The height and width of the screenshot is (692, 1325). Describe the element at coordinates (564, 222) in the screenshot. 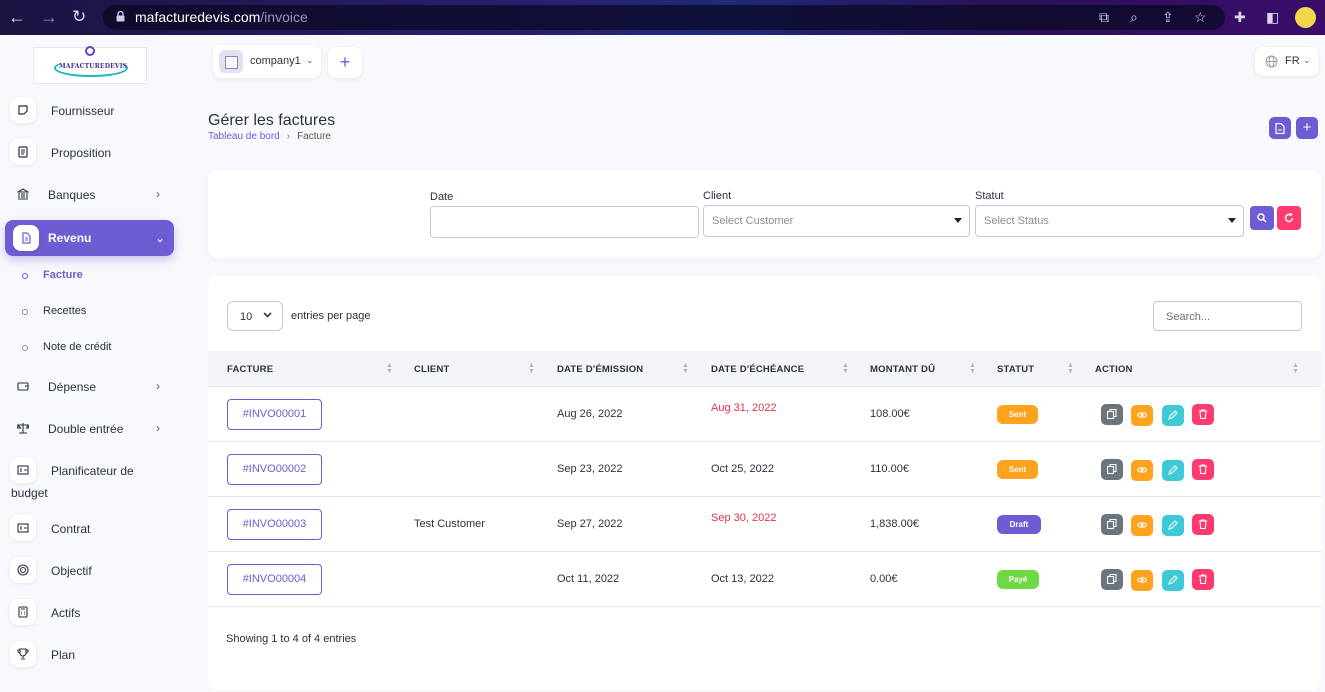

I see `date-filter-input` at that location.